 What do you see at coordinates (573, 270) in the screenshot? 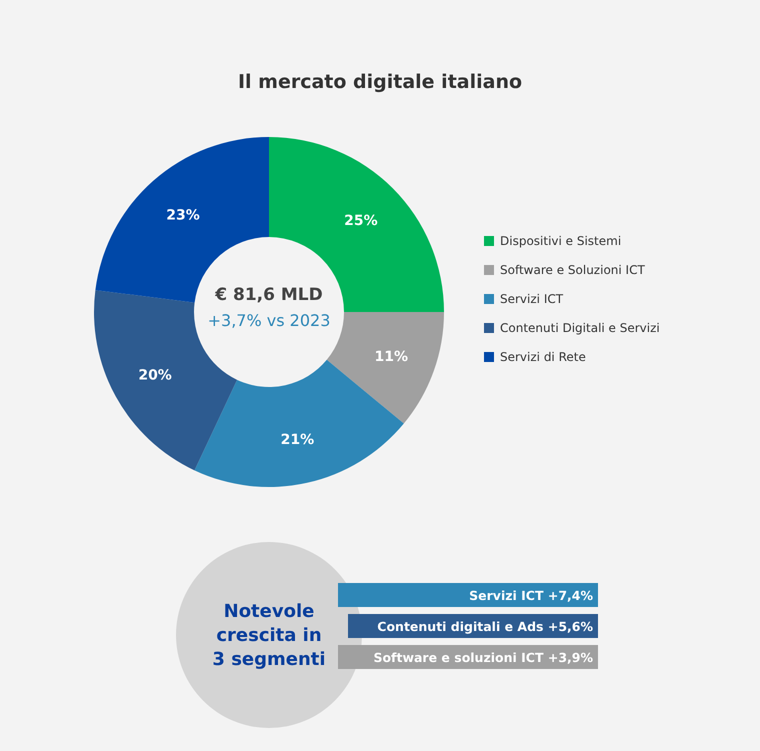
I see `legend-label: Software e Soluzioni ICT` at bounding box center [573, 270].